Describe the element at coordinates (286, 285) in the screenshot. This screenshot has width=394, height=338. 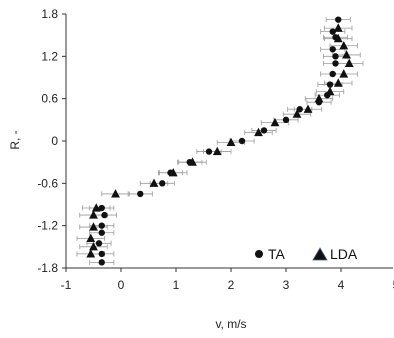
I see `x-tick-label: 3` at that location.